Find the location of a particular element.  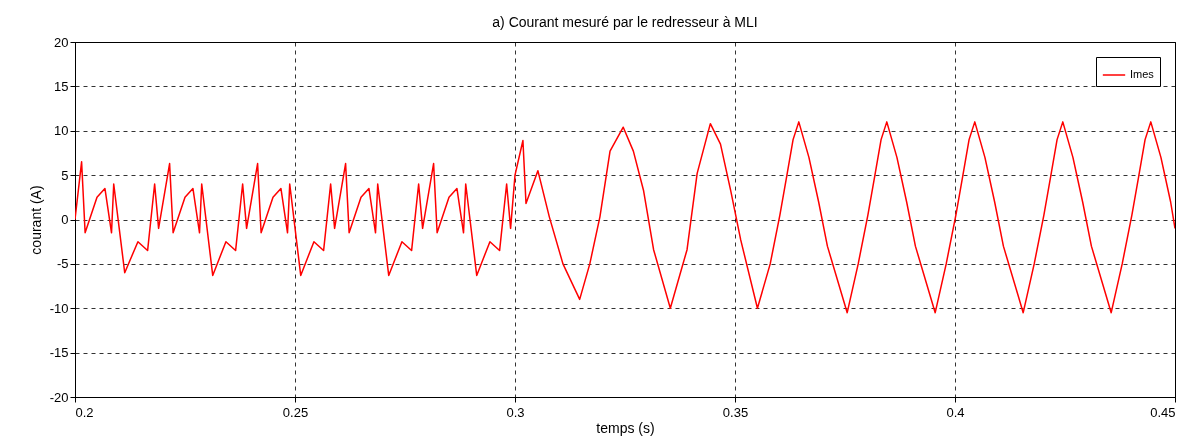

x-tick-label: 0.35 is located at coordinates (735, 412).